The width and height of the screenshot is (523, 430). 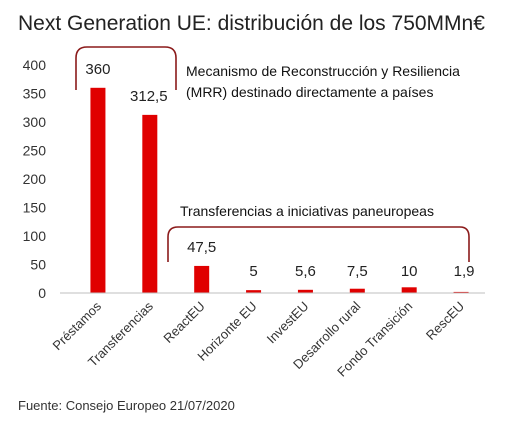 What do you see at coordinates (35, 122) in the screenshot?
I see `y-tick-label: 300` at bounding box center [35, 122].